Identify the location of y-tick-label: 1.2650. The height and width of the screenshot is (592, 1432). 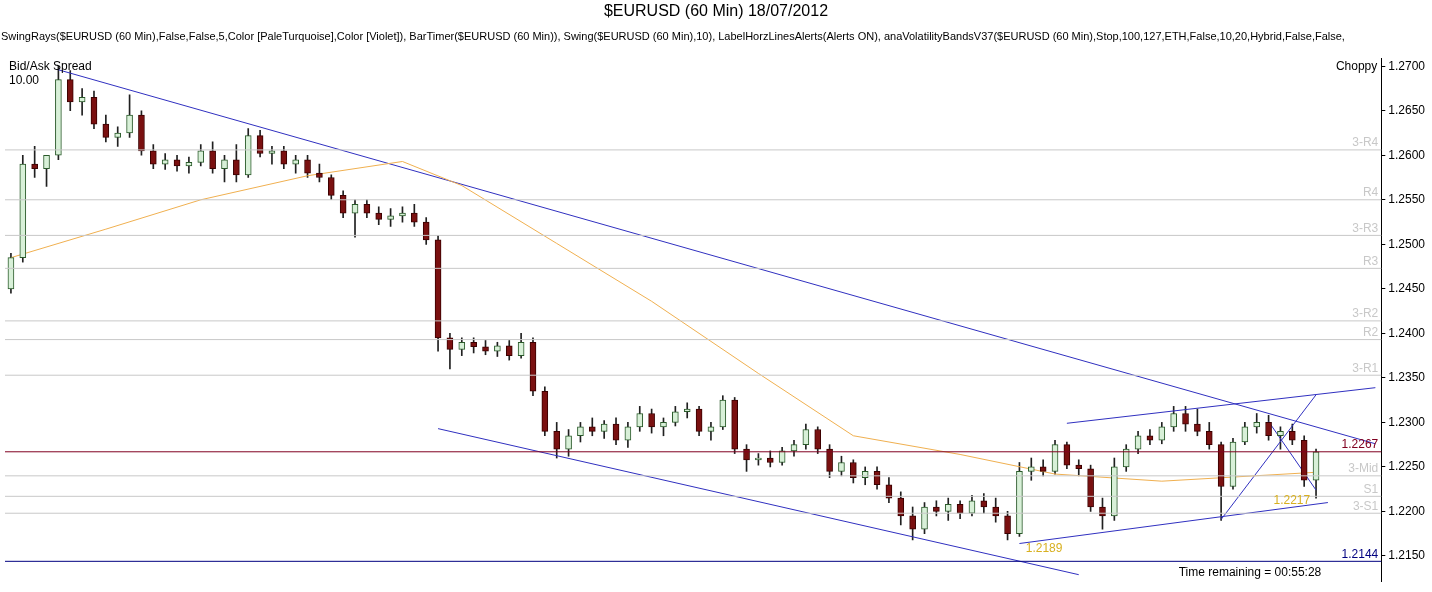
(1407, 110).